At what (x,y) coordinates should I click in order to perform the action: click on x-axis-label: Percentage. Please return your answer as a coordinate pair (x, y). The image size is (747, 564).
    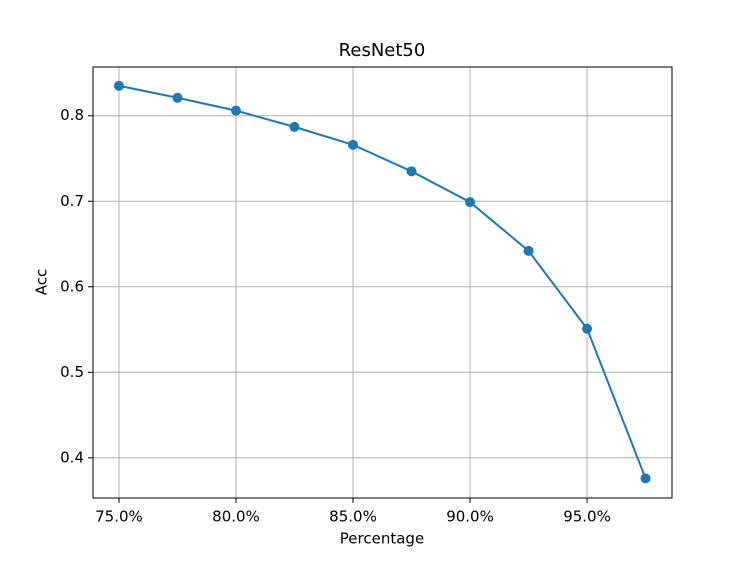
    Looking at the image, I should click on (382, 539).